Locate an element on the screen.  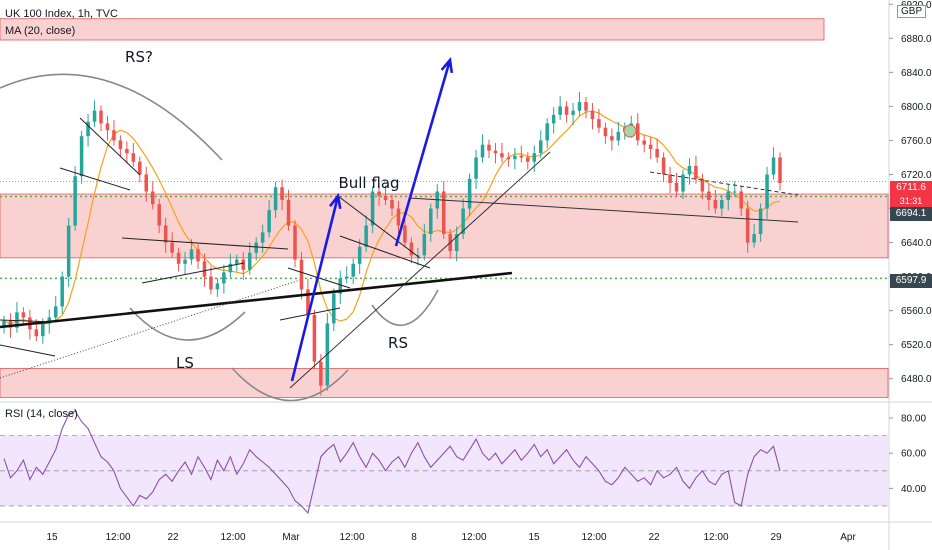
blue-arrow-target-head is located at coordinates (447, 65).